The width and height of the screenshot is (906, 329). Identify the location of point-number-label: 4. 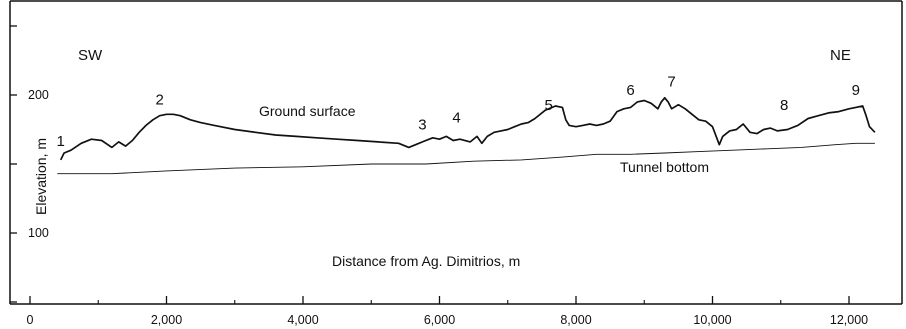
(456, 118).